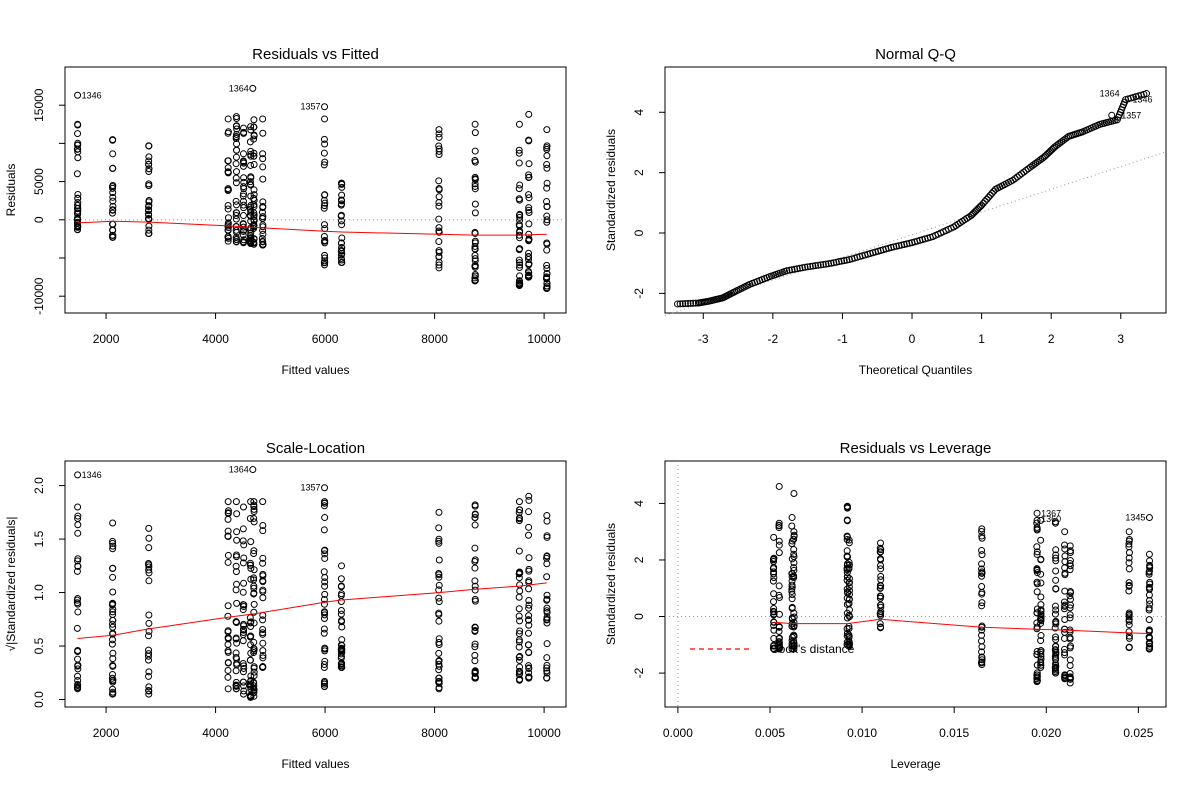 The image size is (1200, 790). What do you see at coordinates (912, 339) in the screenshot?
I see `x-tick-label: 0` at bounding box center [912, 339].